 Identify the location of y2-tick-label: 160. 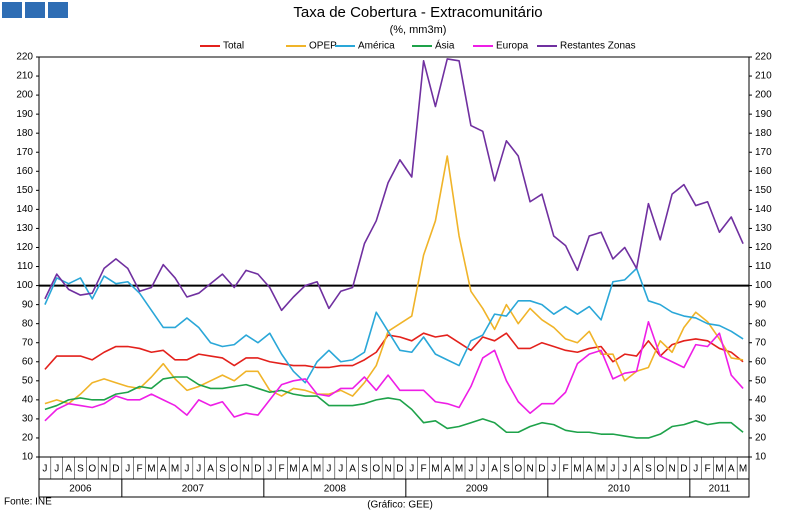
(763, 171).